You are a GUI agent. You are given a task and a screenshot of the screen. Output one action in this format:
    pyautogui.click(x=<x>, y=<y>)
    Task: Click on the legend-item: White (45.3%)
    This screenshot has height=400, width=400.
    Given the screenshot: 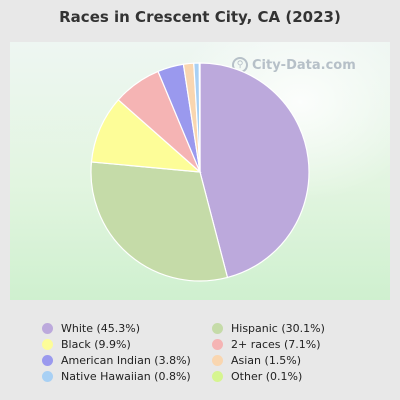 What is the action you would take?
    pyautogui.click(x=127, y=328)
    